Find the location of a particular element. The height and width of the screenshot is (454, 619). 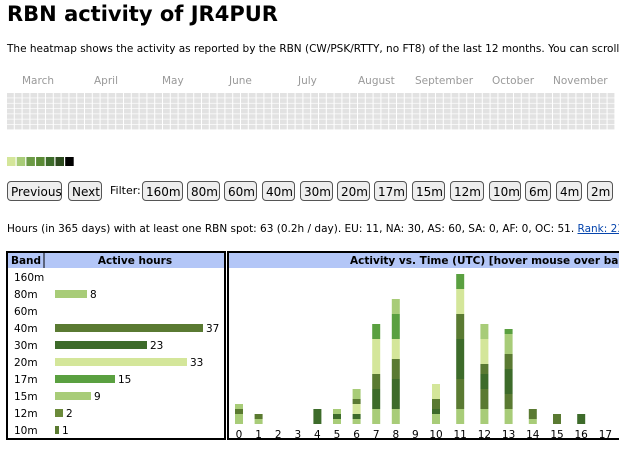

band-filter-button: 40m is located at coordinates (278, 191).